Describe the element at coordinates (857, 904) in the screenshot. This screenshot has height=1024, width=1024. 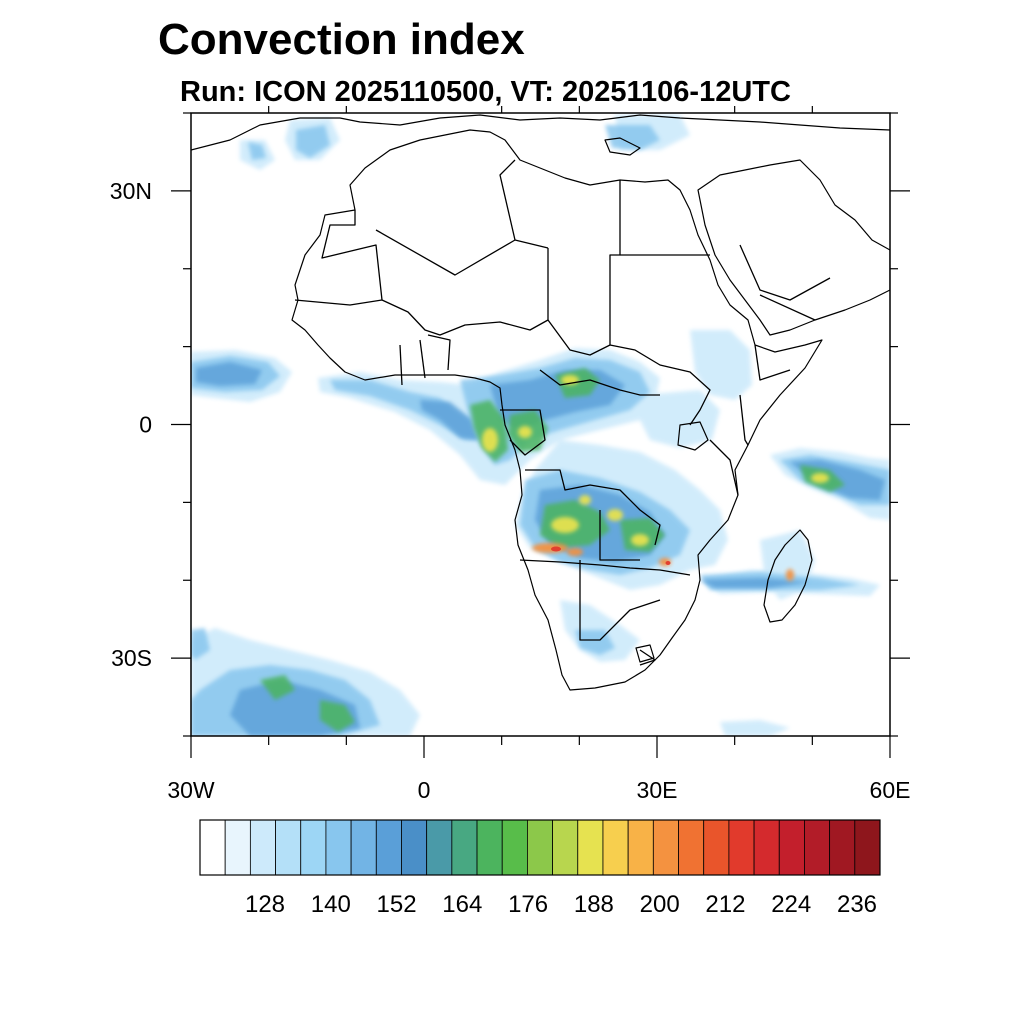
I see `colorbar-label: 236` at that location.